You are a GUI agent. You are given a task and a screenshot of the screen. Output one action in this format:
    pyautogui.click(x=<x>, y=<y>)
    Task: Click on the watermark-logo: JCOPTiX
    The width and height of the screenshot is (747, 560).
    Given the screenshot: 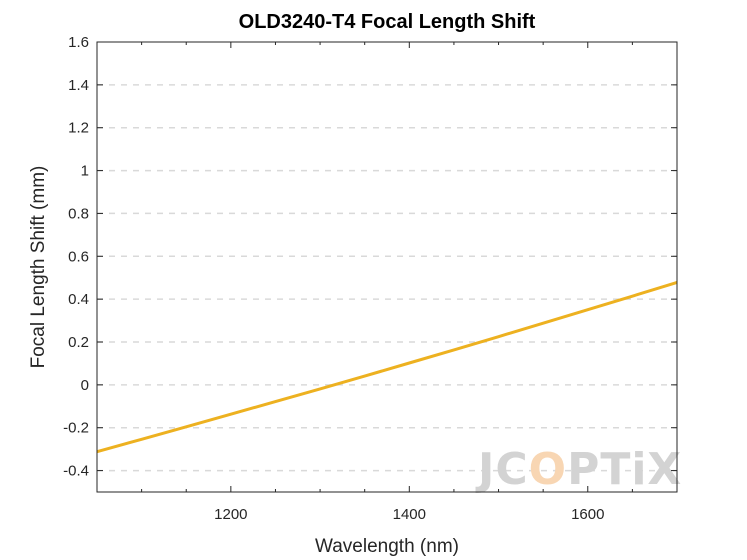 What is the action you would take?
    pyautogui.click(x=578, y=469)
    